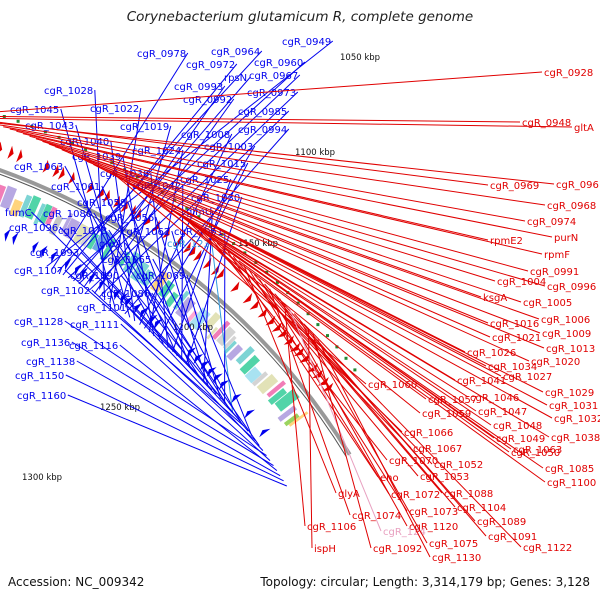 The width and height of the screenshot is (600, 600). I want to click on gene-label-plus: cgR_1030, so click(215, 198).